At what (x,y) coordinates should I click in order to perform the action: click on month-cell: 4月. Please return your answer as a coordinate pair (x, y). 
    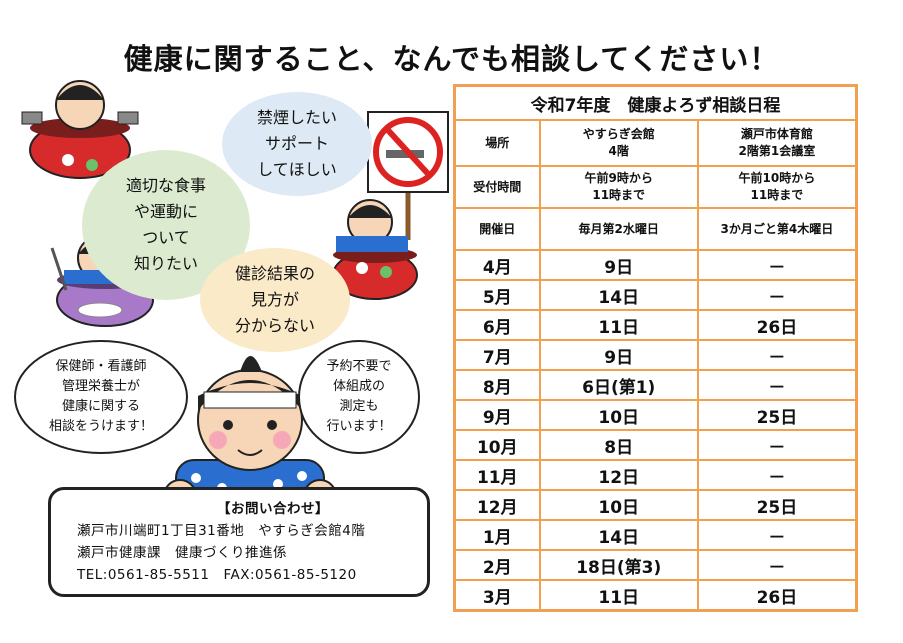
    Looking at the image, I should click on (497, 265).